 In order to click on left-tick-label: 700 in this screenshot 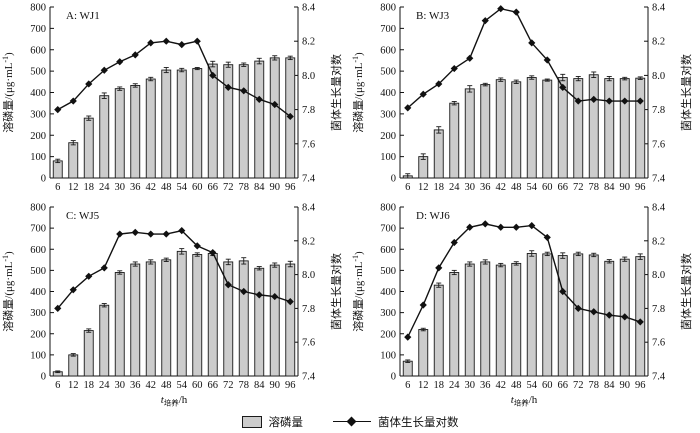, I will do `click(388, 229)`.